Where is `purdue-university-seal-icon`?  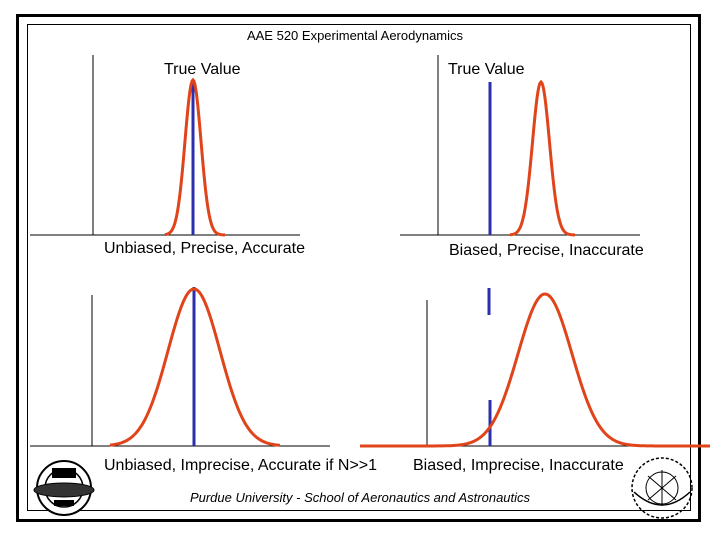 purdue-university-seal-icon is located at coordinates (64, 488).